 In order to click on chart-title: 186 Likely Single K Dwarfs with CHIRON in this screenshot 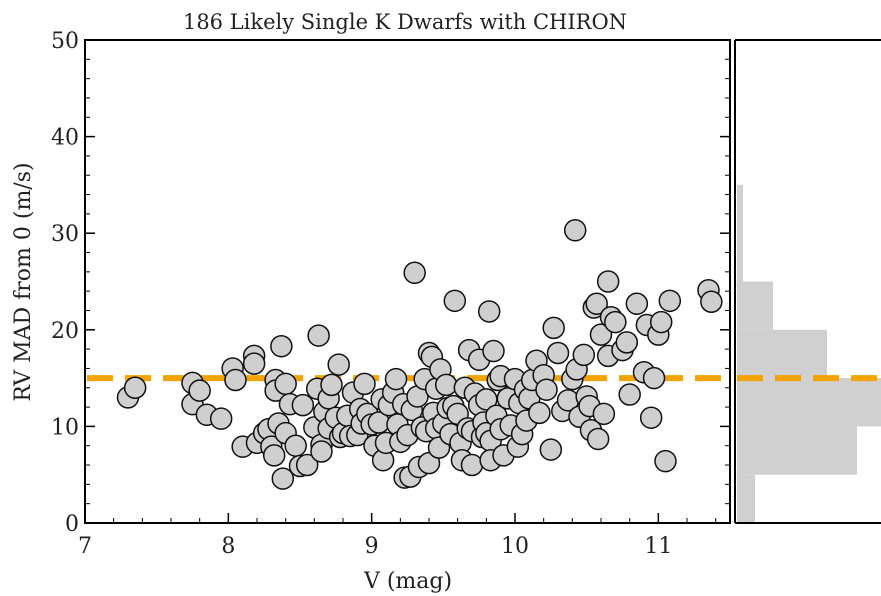, I will do `click(405, 22)`.